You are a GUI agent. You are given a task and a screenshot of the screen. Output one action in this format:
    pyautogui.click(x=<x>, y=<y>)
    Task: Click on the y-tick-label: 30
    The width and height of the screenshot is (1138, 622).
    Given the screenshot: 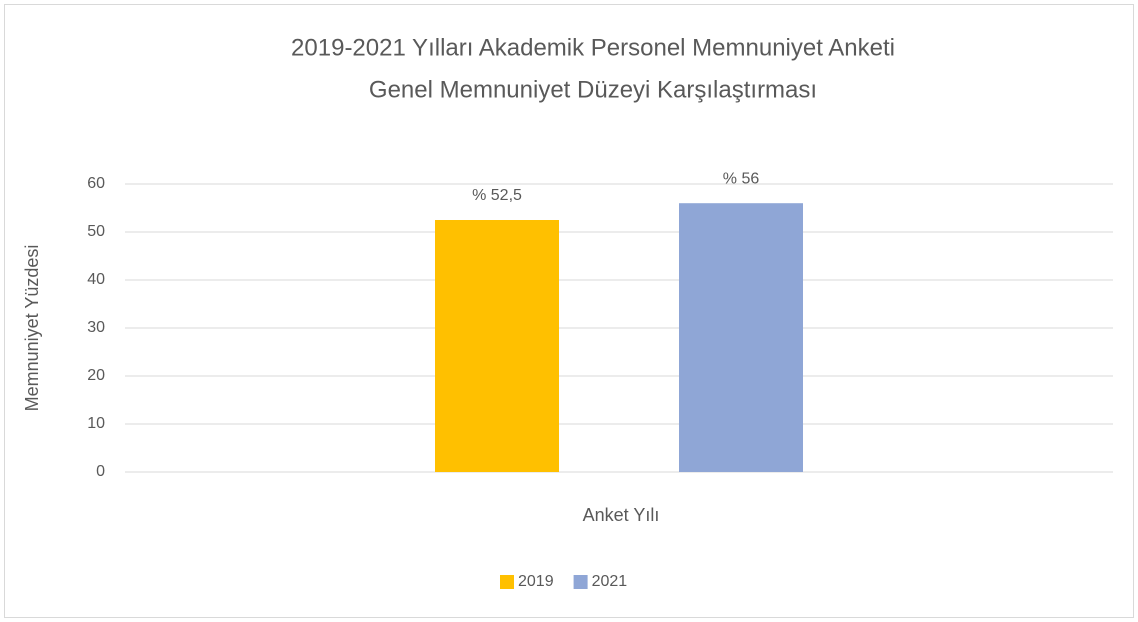 What is the action you would take?
    pyautogui.click(x=96, y=327)
    